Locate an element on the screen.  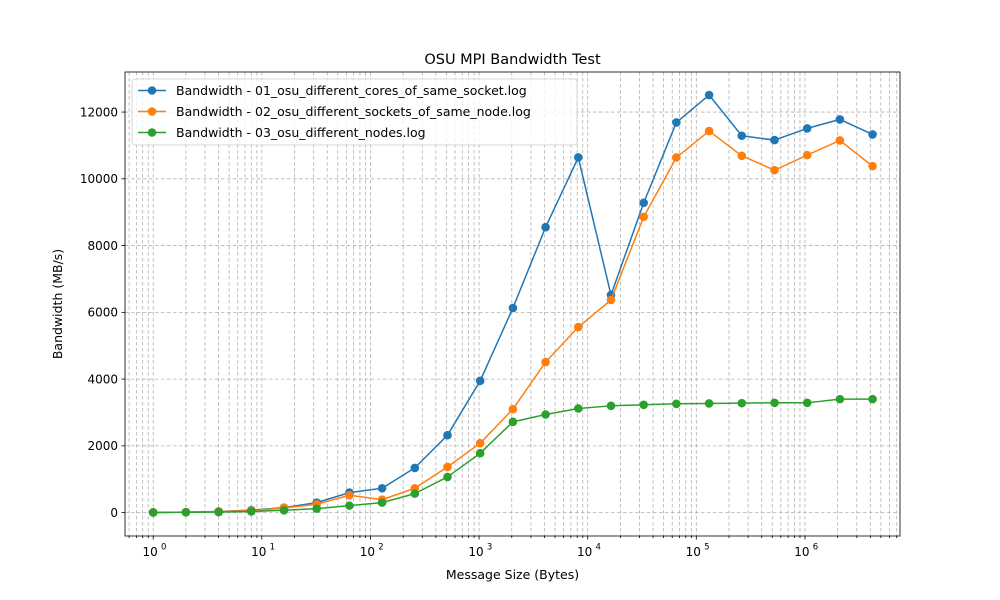
series-line is located at coordinates (513, 456).